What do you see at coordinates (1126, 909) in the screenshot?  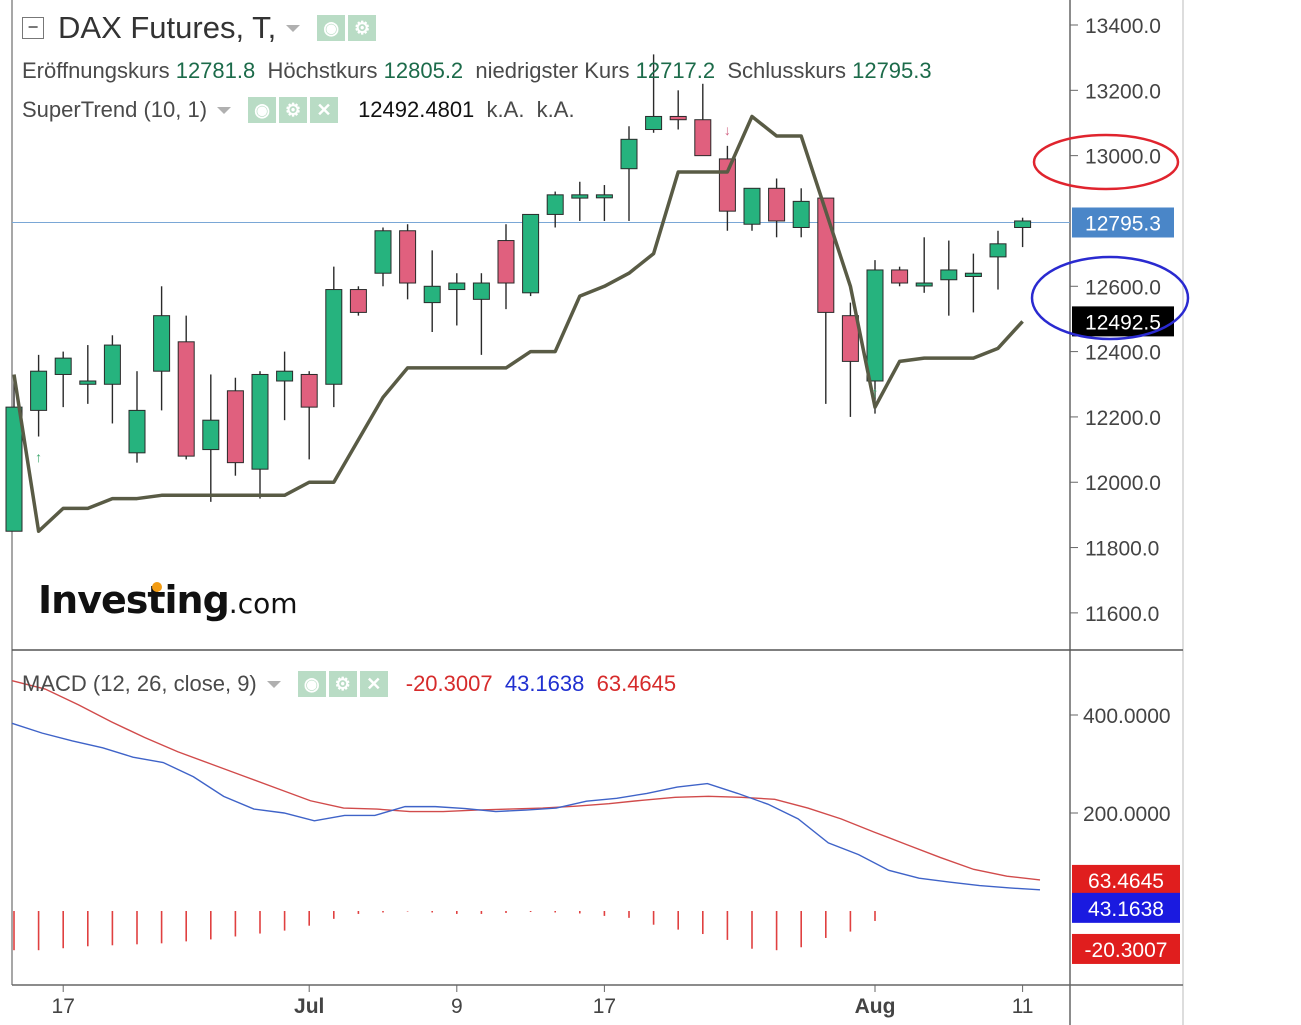 I see `value-label-text: 43.1638` at bounding box center [1126, 909].